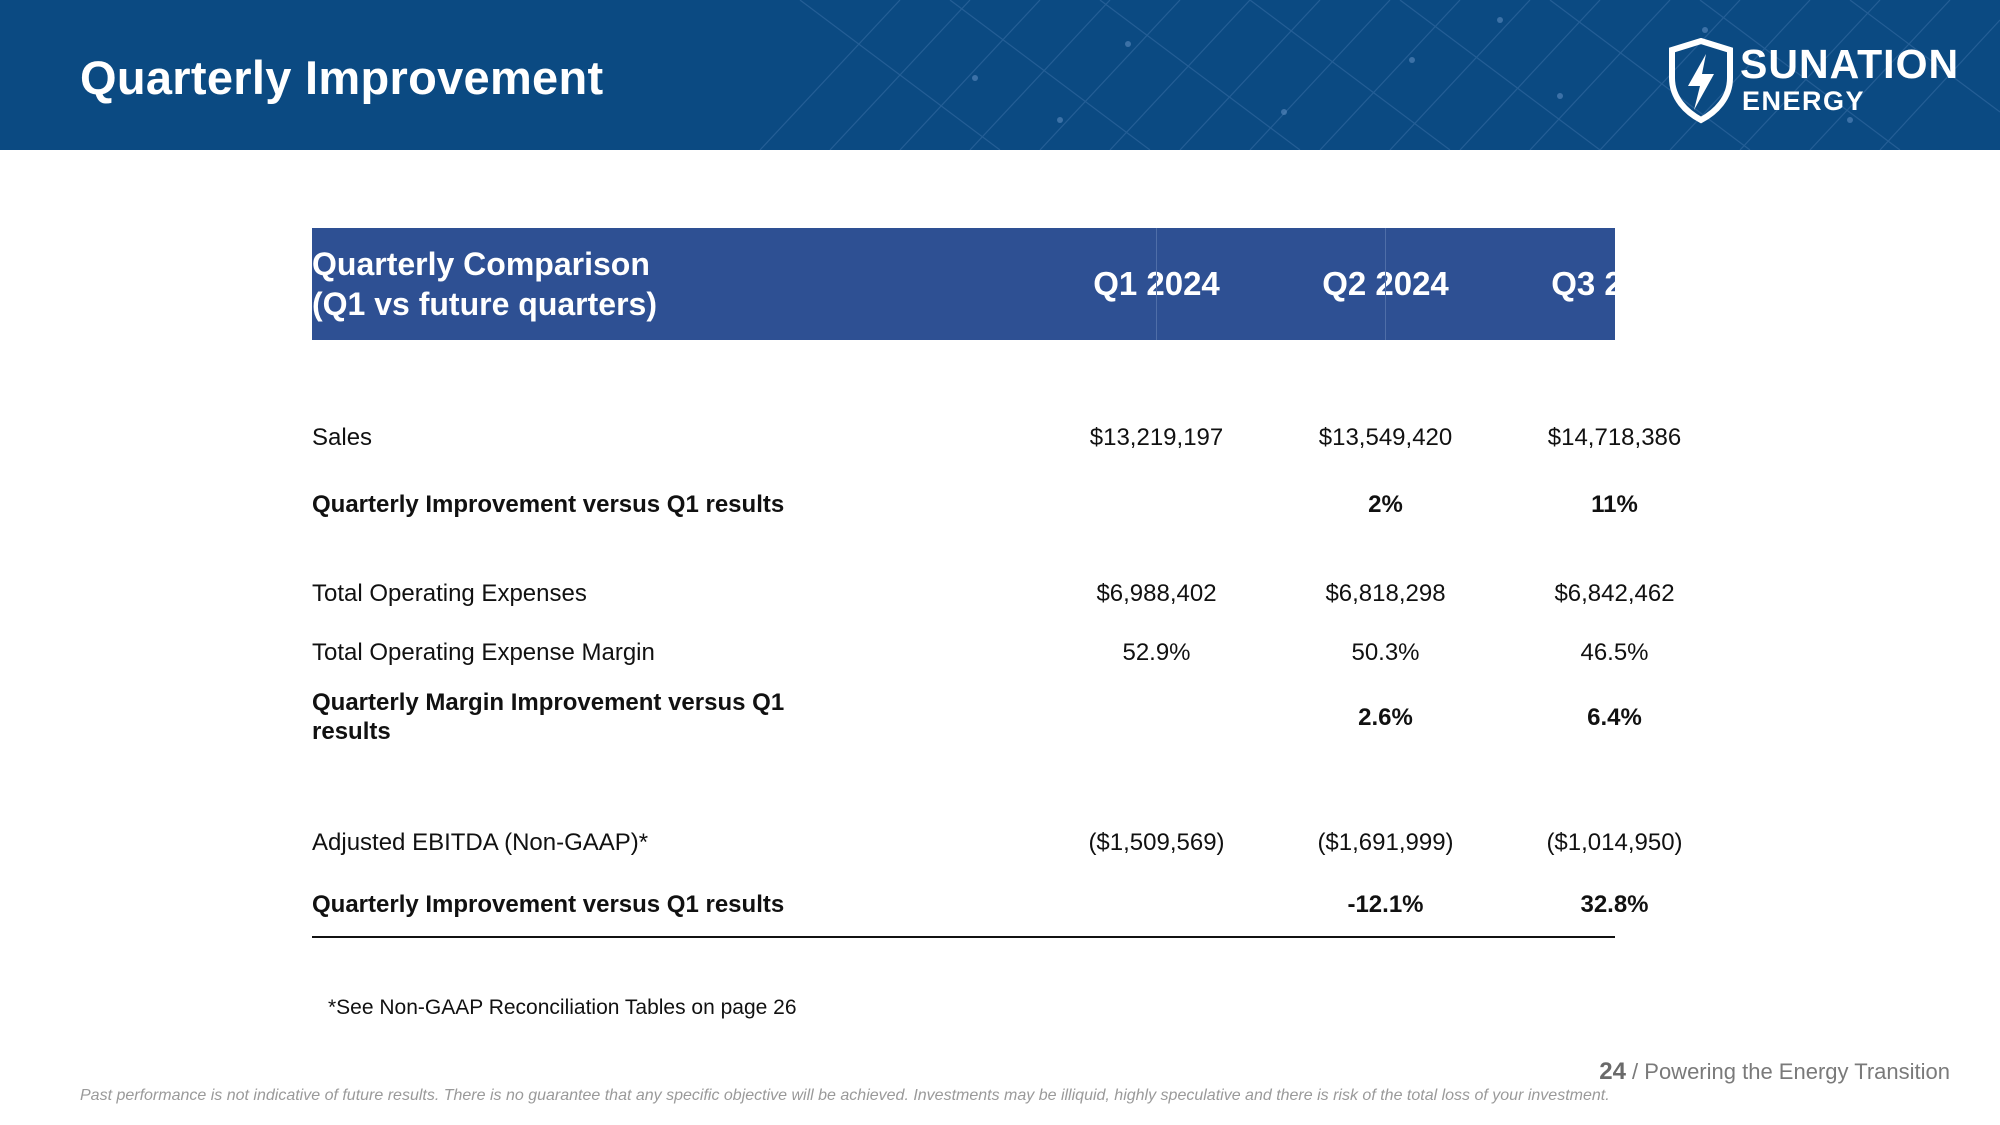 Image resolution: width=2000 pixels, height=1125 pixels. What do you see at coordinates (1614, 504) in the screenshot?
I see `cell-q3: 11%` at bounding box center [1614, 504].